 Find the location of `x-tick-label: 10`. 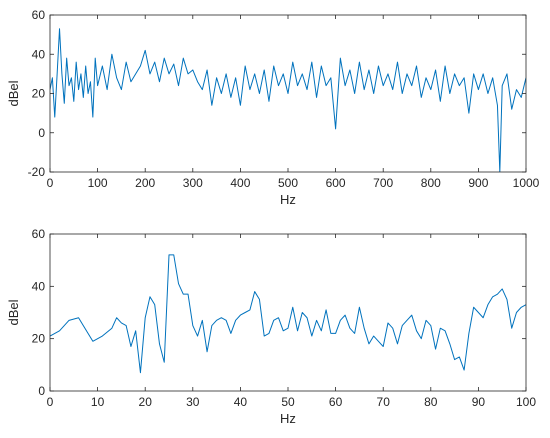

x-tick-label: 10 is located at coordinates (98, 402).